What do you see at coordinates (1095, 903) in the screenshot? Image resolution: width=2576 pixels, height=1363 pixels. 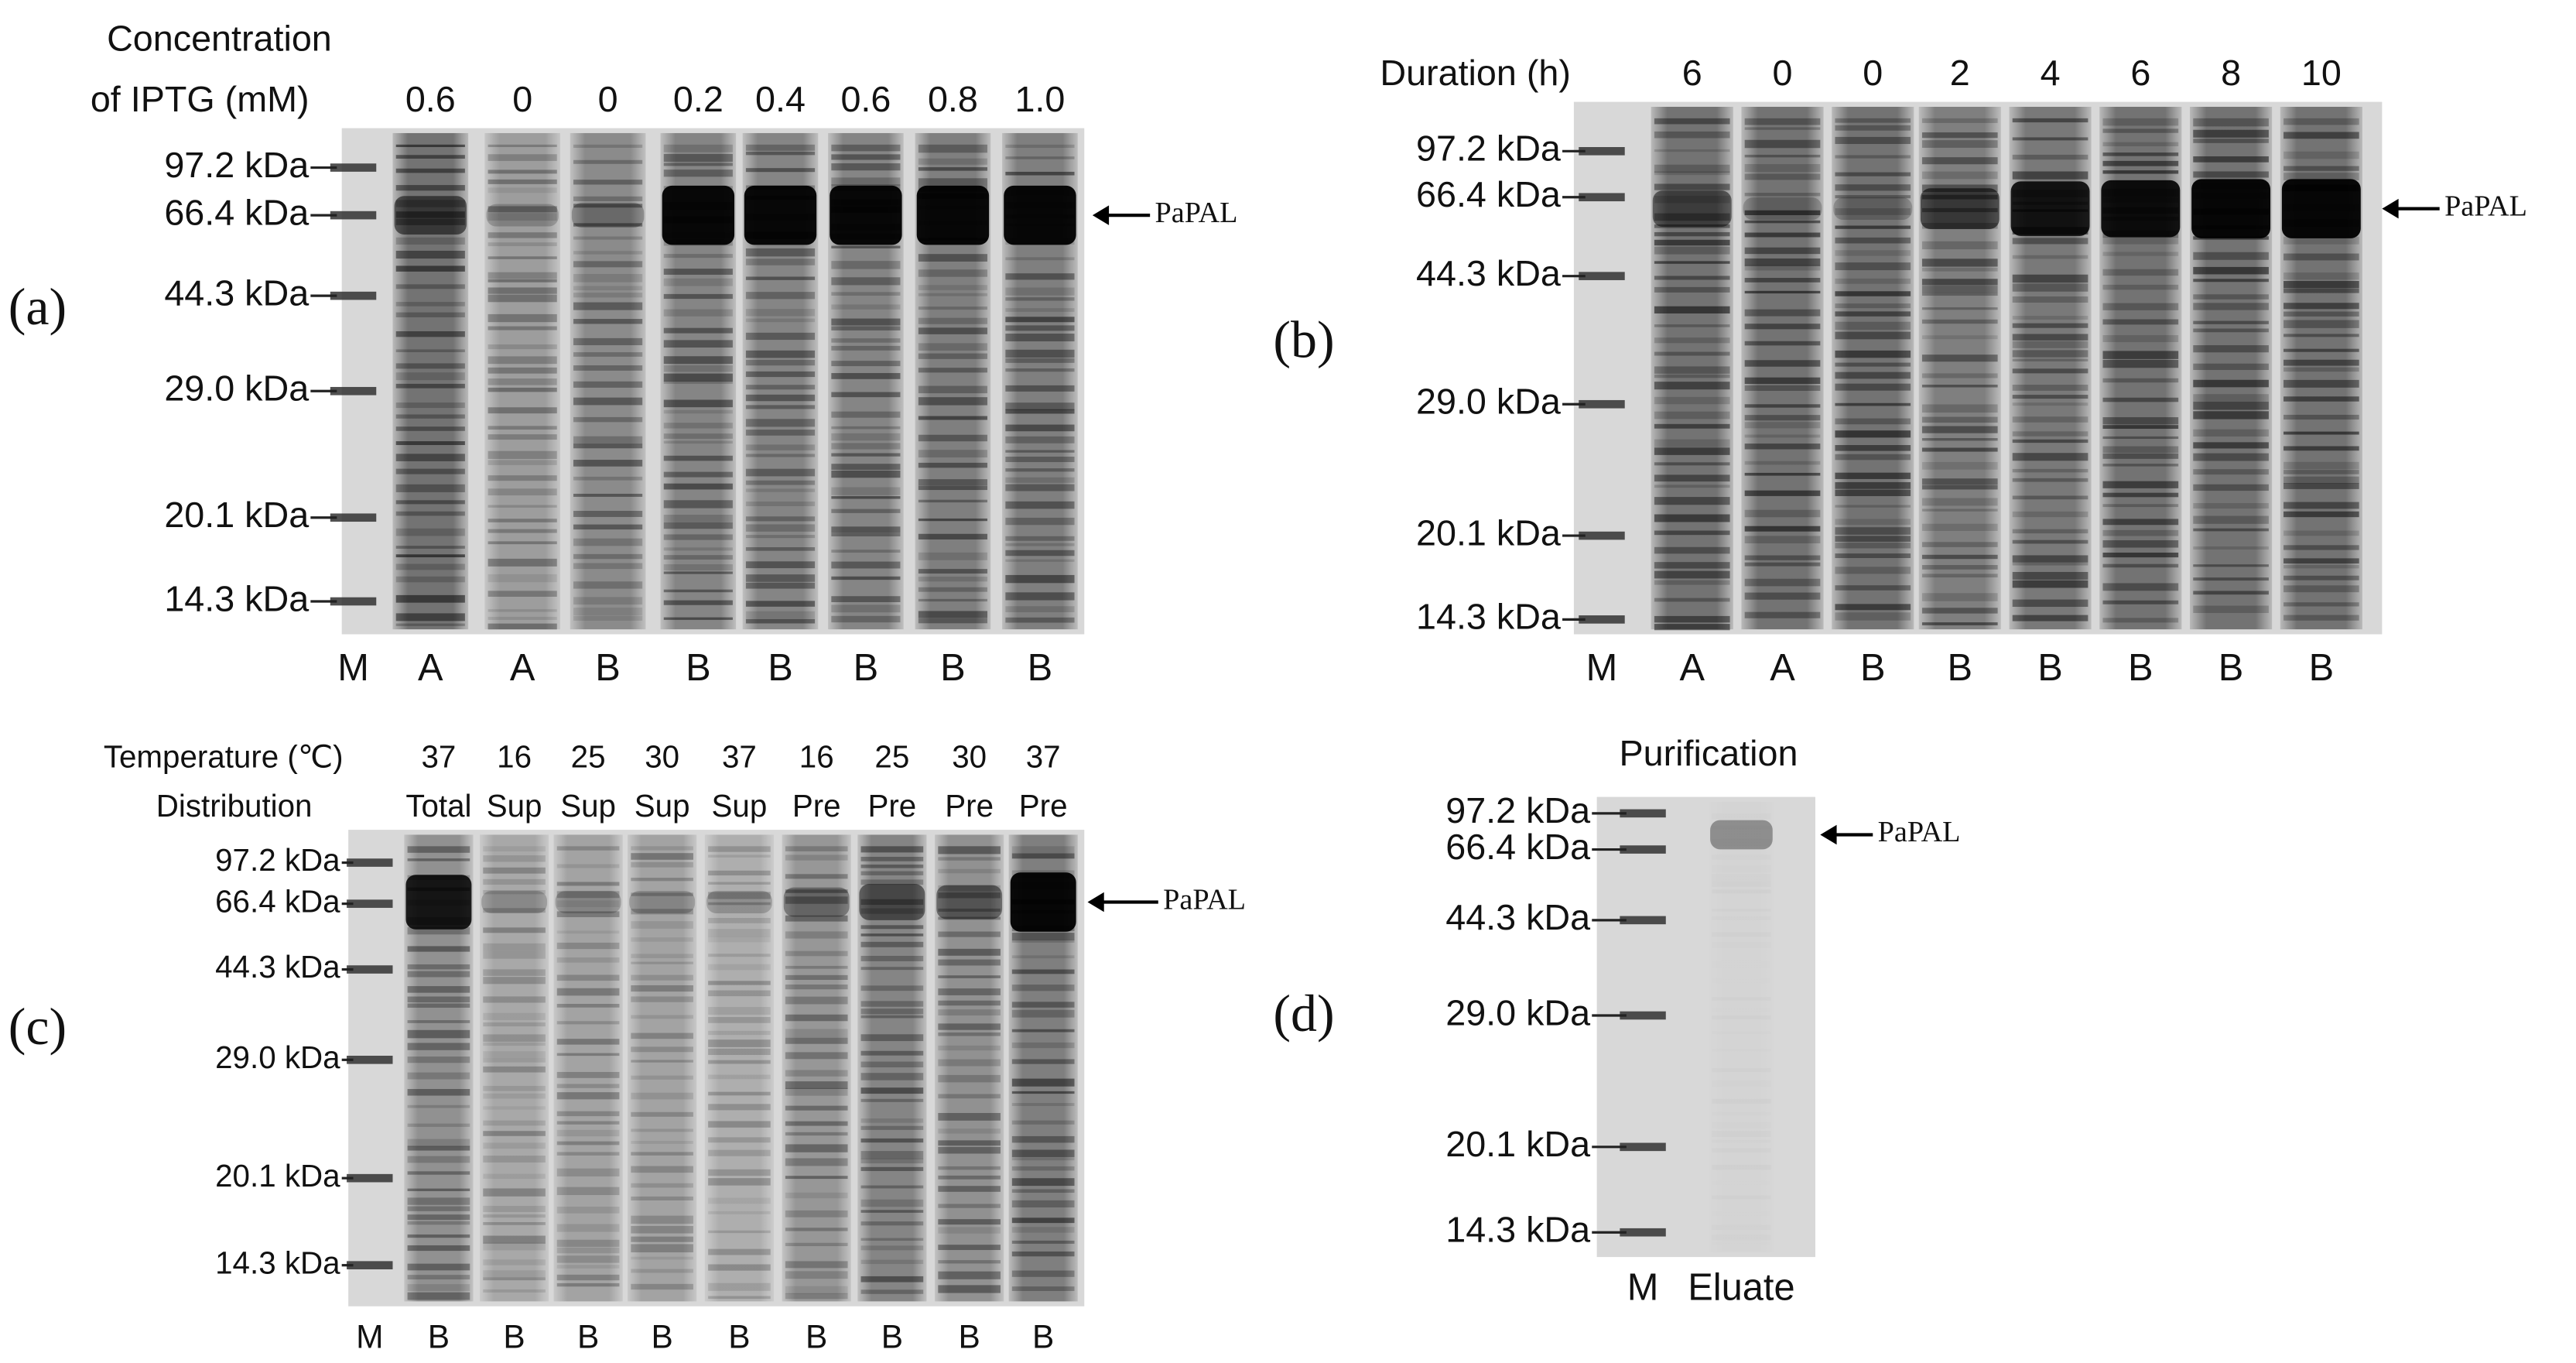 I see `arrow-head` at bounding box center [1095, 903].